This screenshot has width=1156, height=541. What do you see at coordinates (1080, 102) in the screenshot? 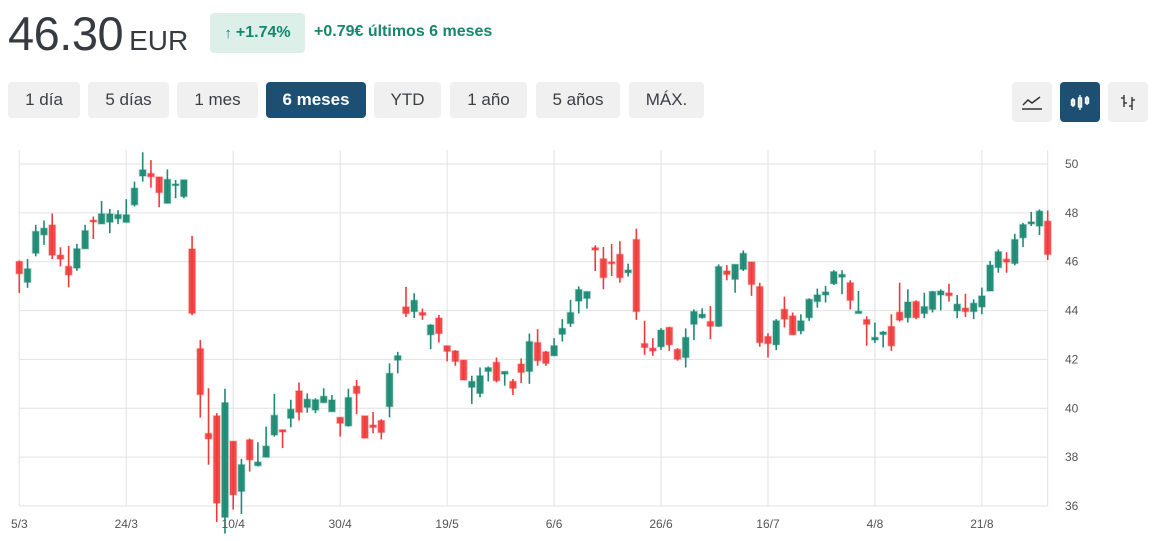
I see `candlestick-chart-button` at bounding box center [1080, 102].